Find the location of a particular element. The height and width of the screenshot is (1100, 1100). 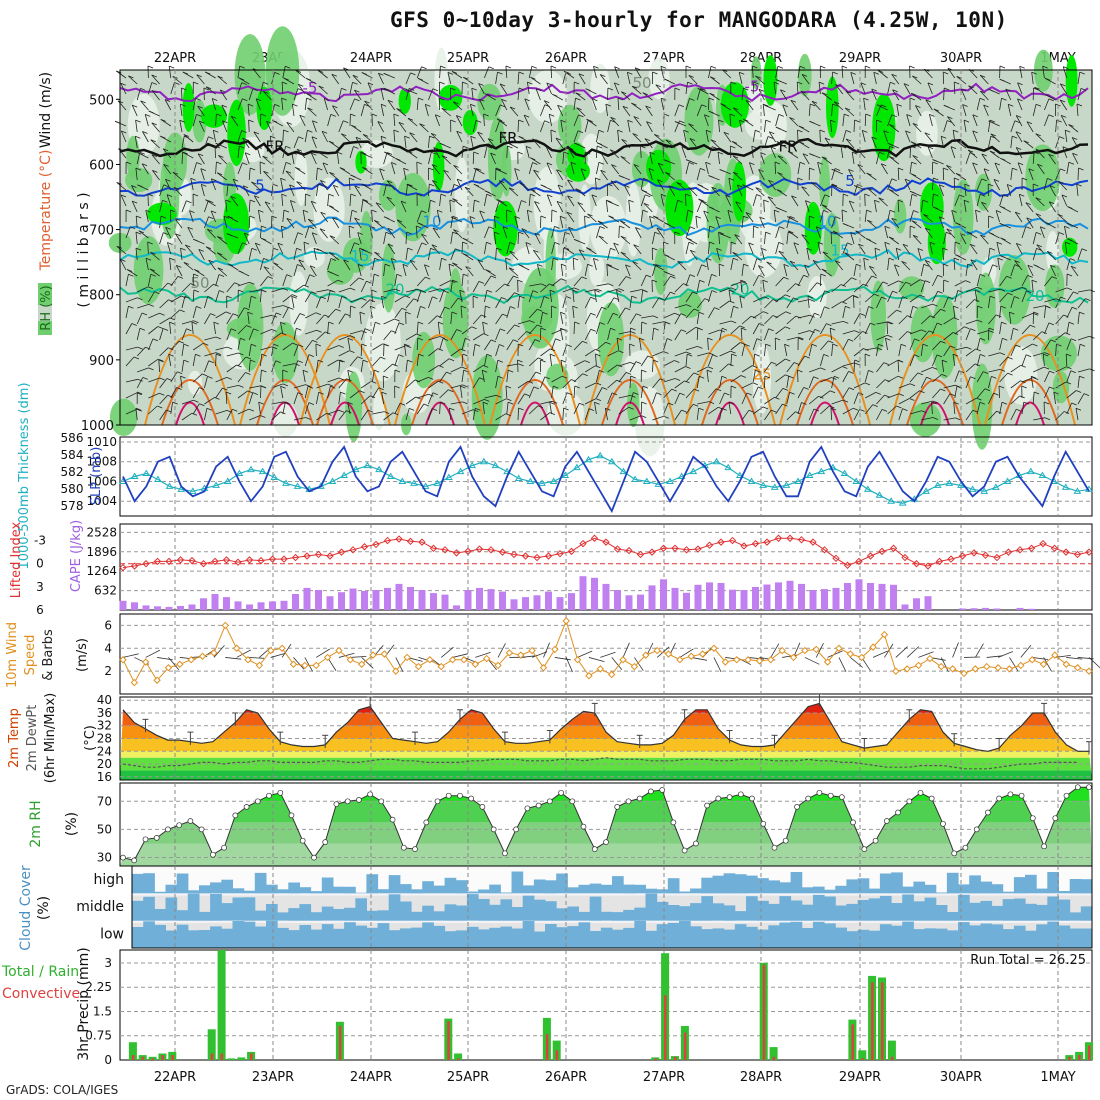

rh-point is located at coordinates (1077, 787).